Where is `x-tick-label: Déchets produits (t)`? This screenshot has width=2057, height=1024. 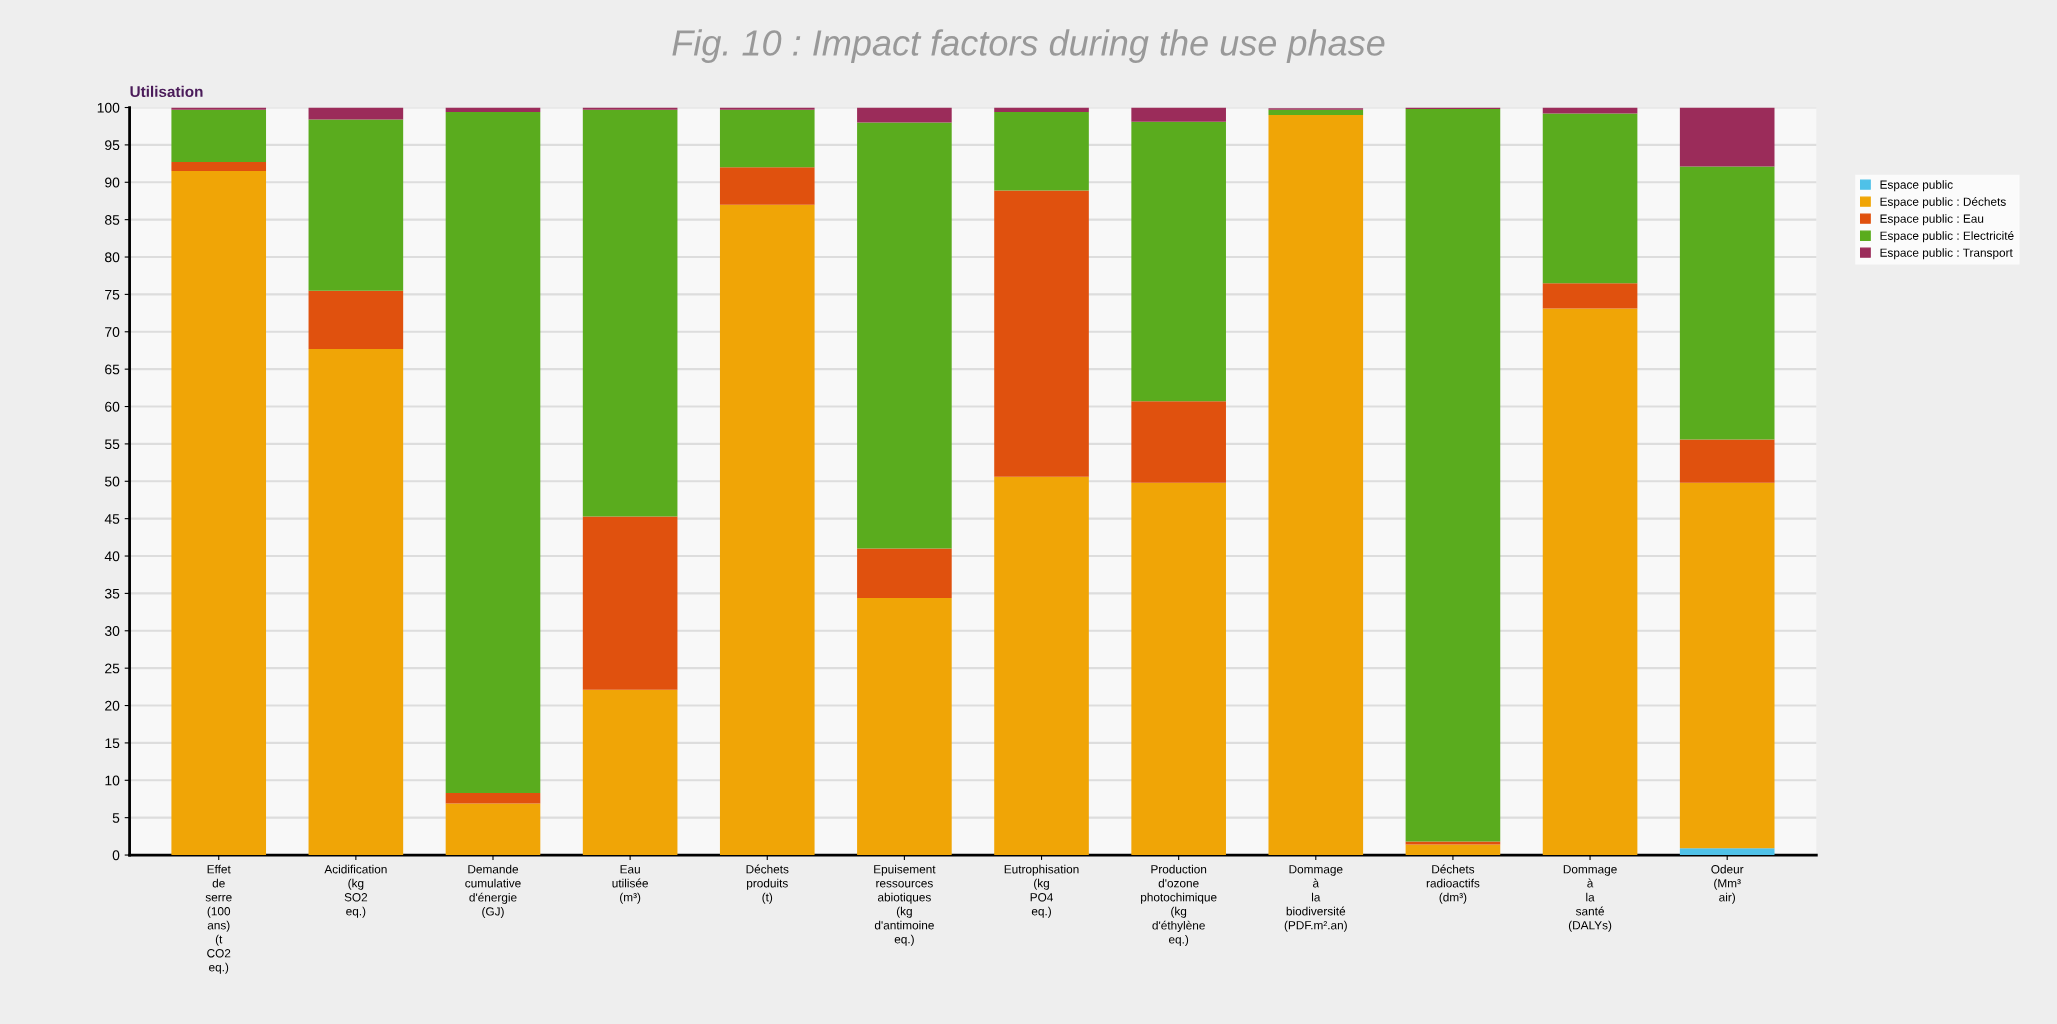
x-tick-label: Déchets produits (t) is located at coordinates (767, 884).